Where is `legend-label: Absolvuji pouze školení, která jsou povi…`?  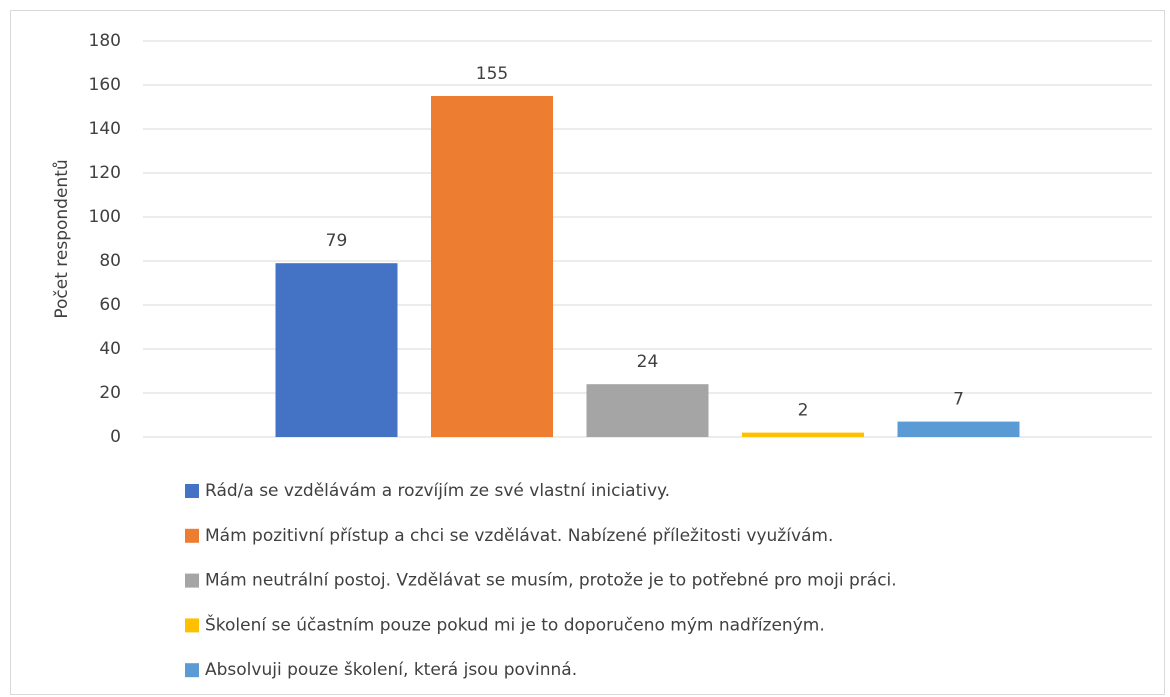 legend-label: Absolvuji pouze školení, která jsou povi… is located at coordinates (391, 670).